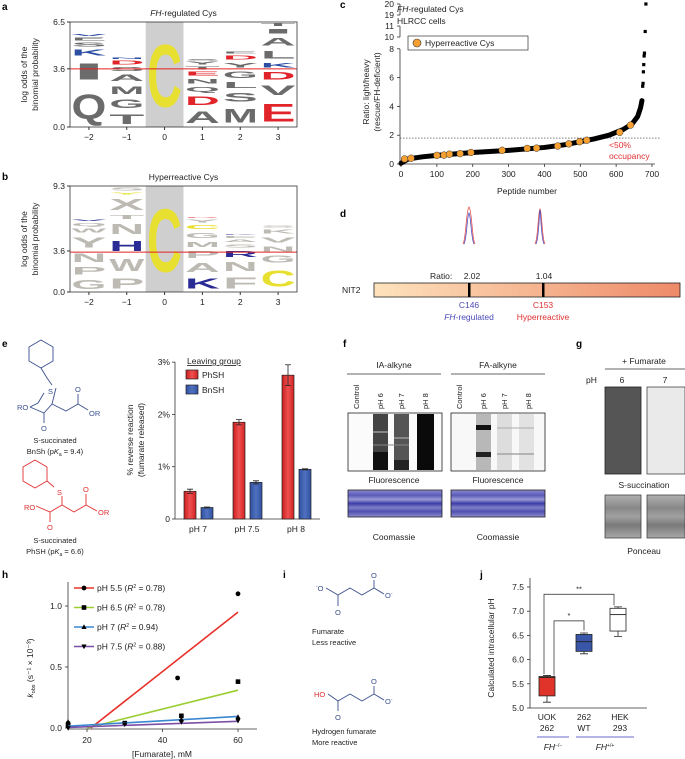 The height and width of the screenshot is (759, 685). Describe the element at coordinates (441, 276) in the screenshot. I see `ratio-label: Ratio:` at that location.